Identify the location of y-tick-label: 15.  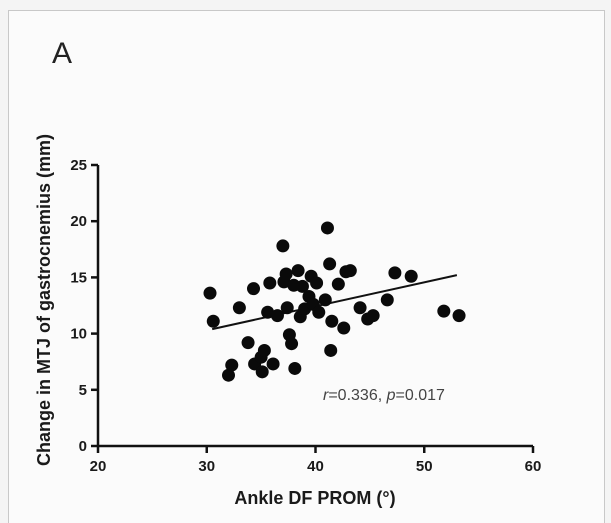
(78, 277).